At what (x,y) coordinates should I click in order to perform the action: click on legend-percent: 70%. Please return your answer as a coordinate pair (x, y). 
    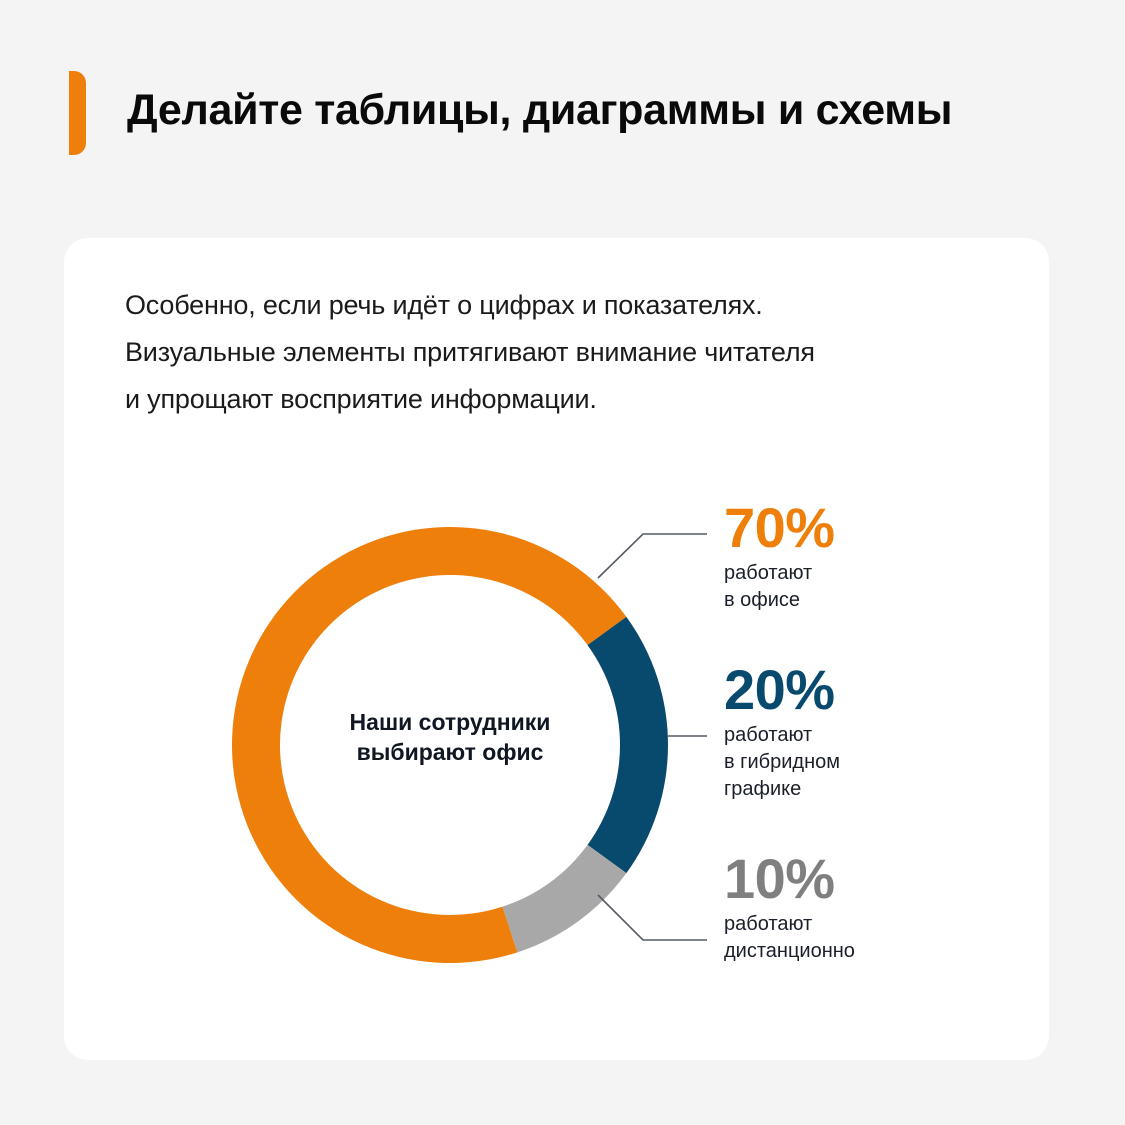
    Looking at the image, I should click on (779, 527).